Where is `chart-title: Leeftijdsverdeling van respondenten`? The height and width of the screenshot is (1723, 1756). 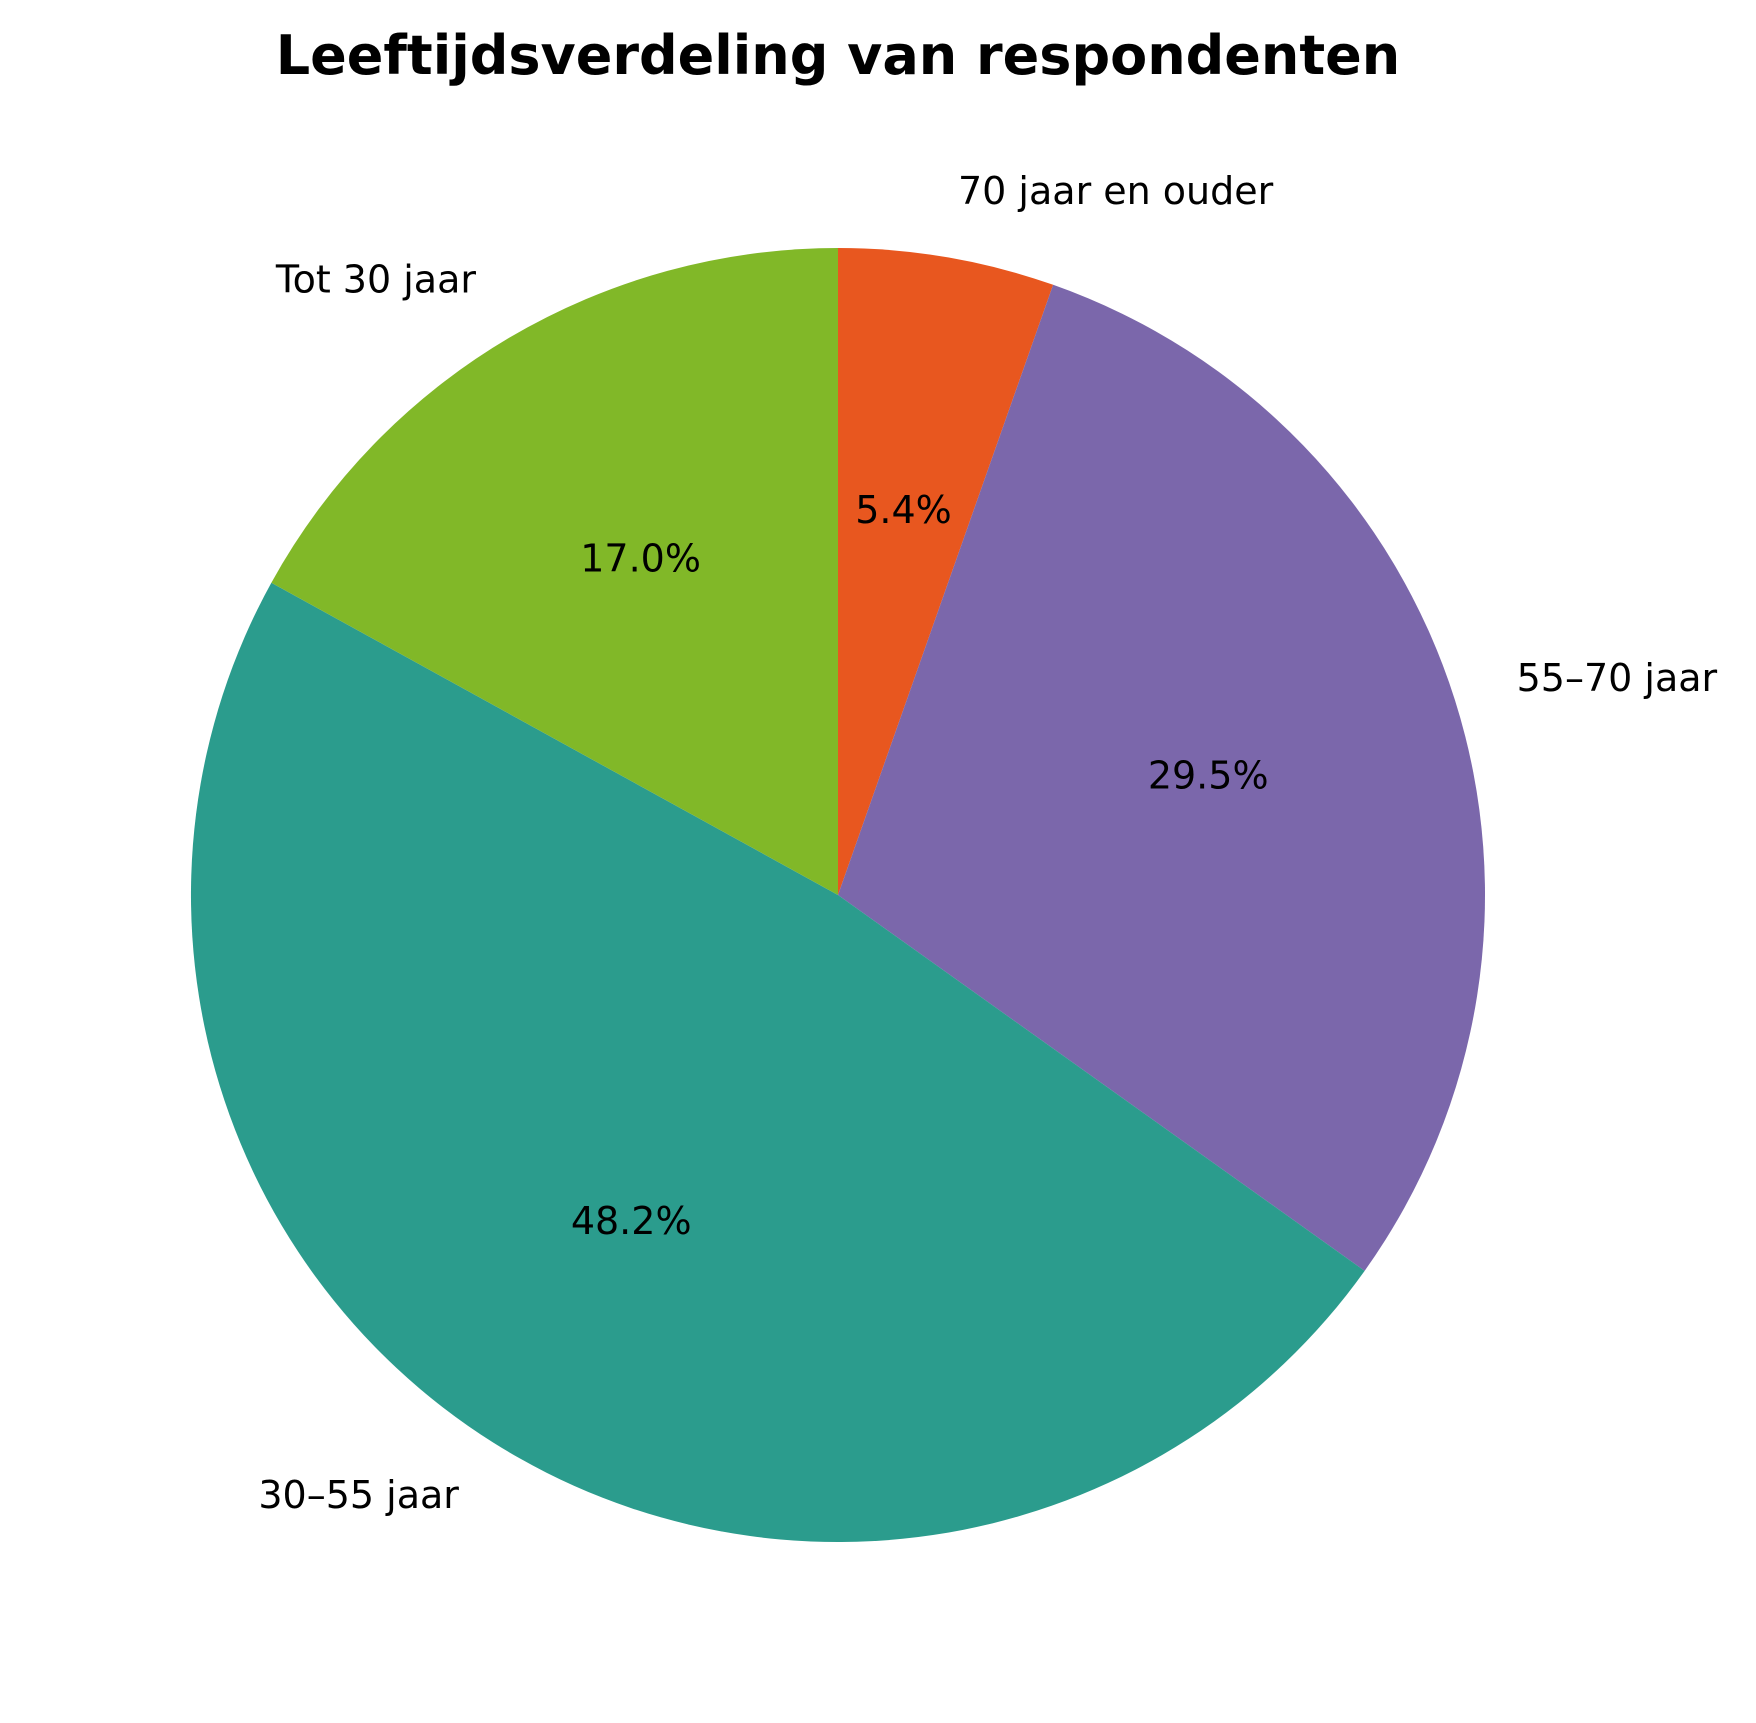
chart-title: Leeftijdsverdeling van respondenten is located at coordinates (838, 55).